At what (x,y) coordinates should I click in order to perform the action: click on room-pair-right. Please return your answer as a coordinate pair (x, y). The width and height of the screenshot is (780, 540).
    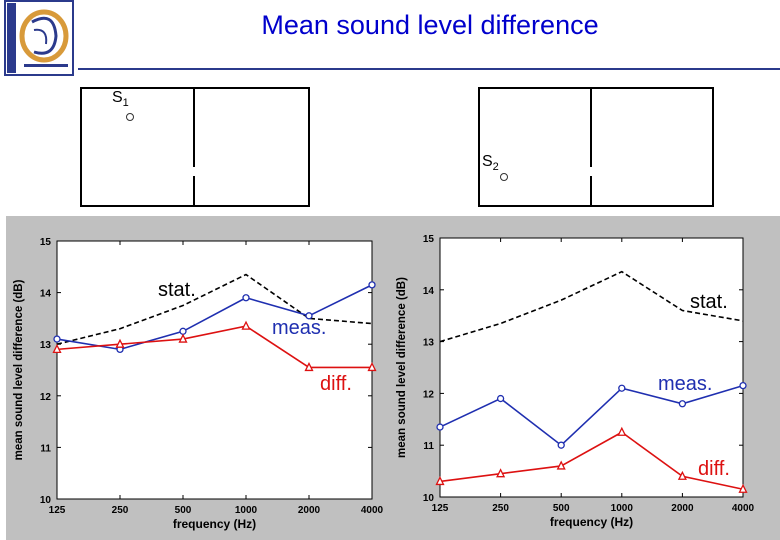
    Looking at the image, I should click on (596, 147).